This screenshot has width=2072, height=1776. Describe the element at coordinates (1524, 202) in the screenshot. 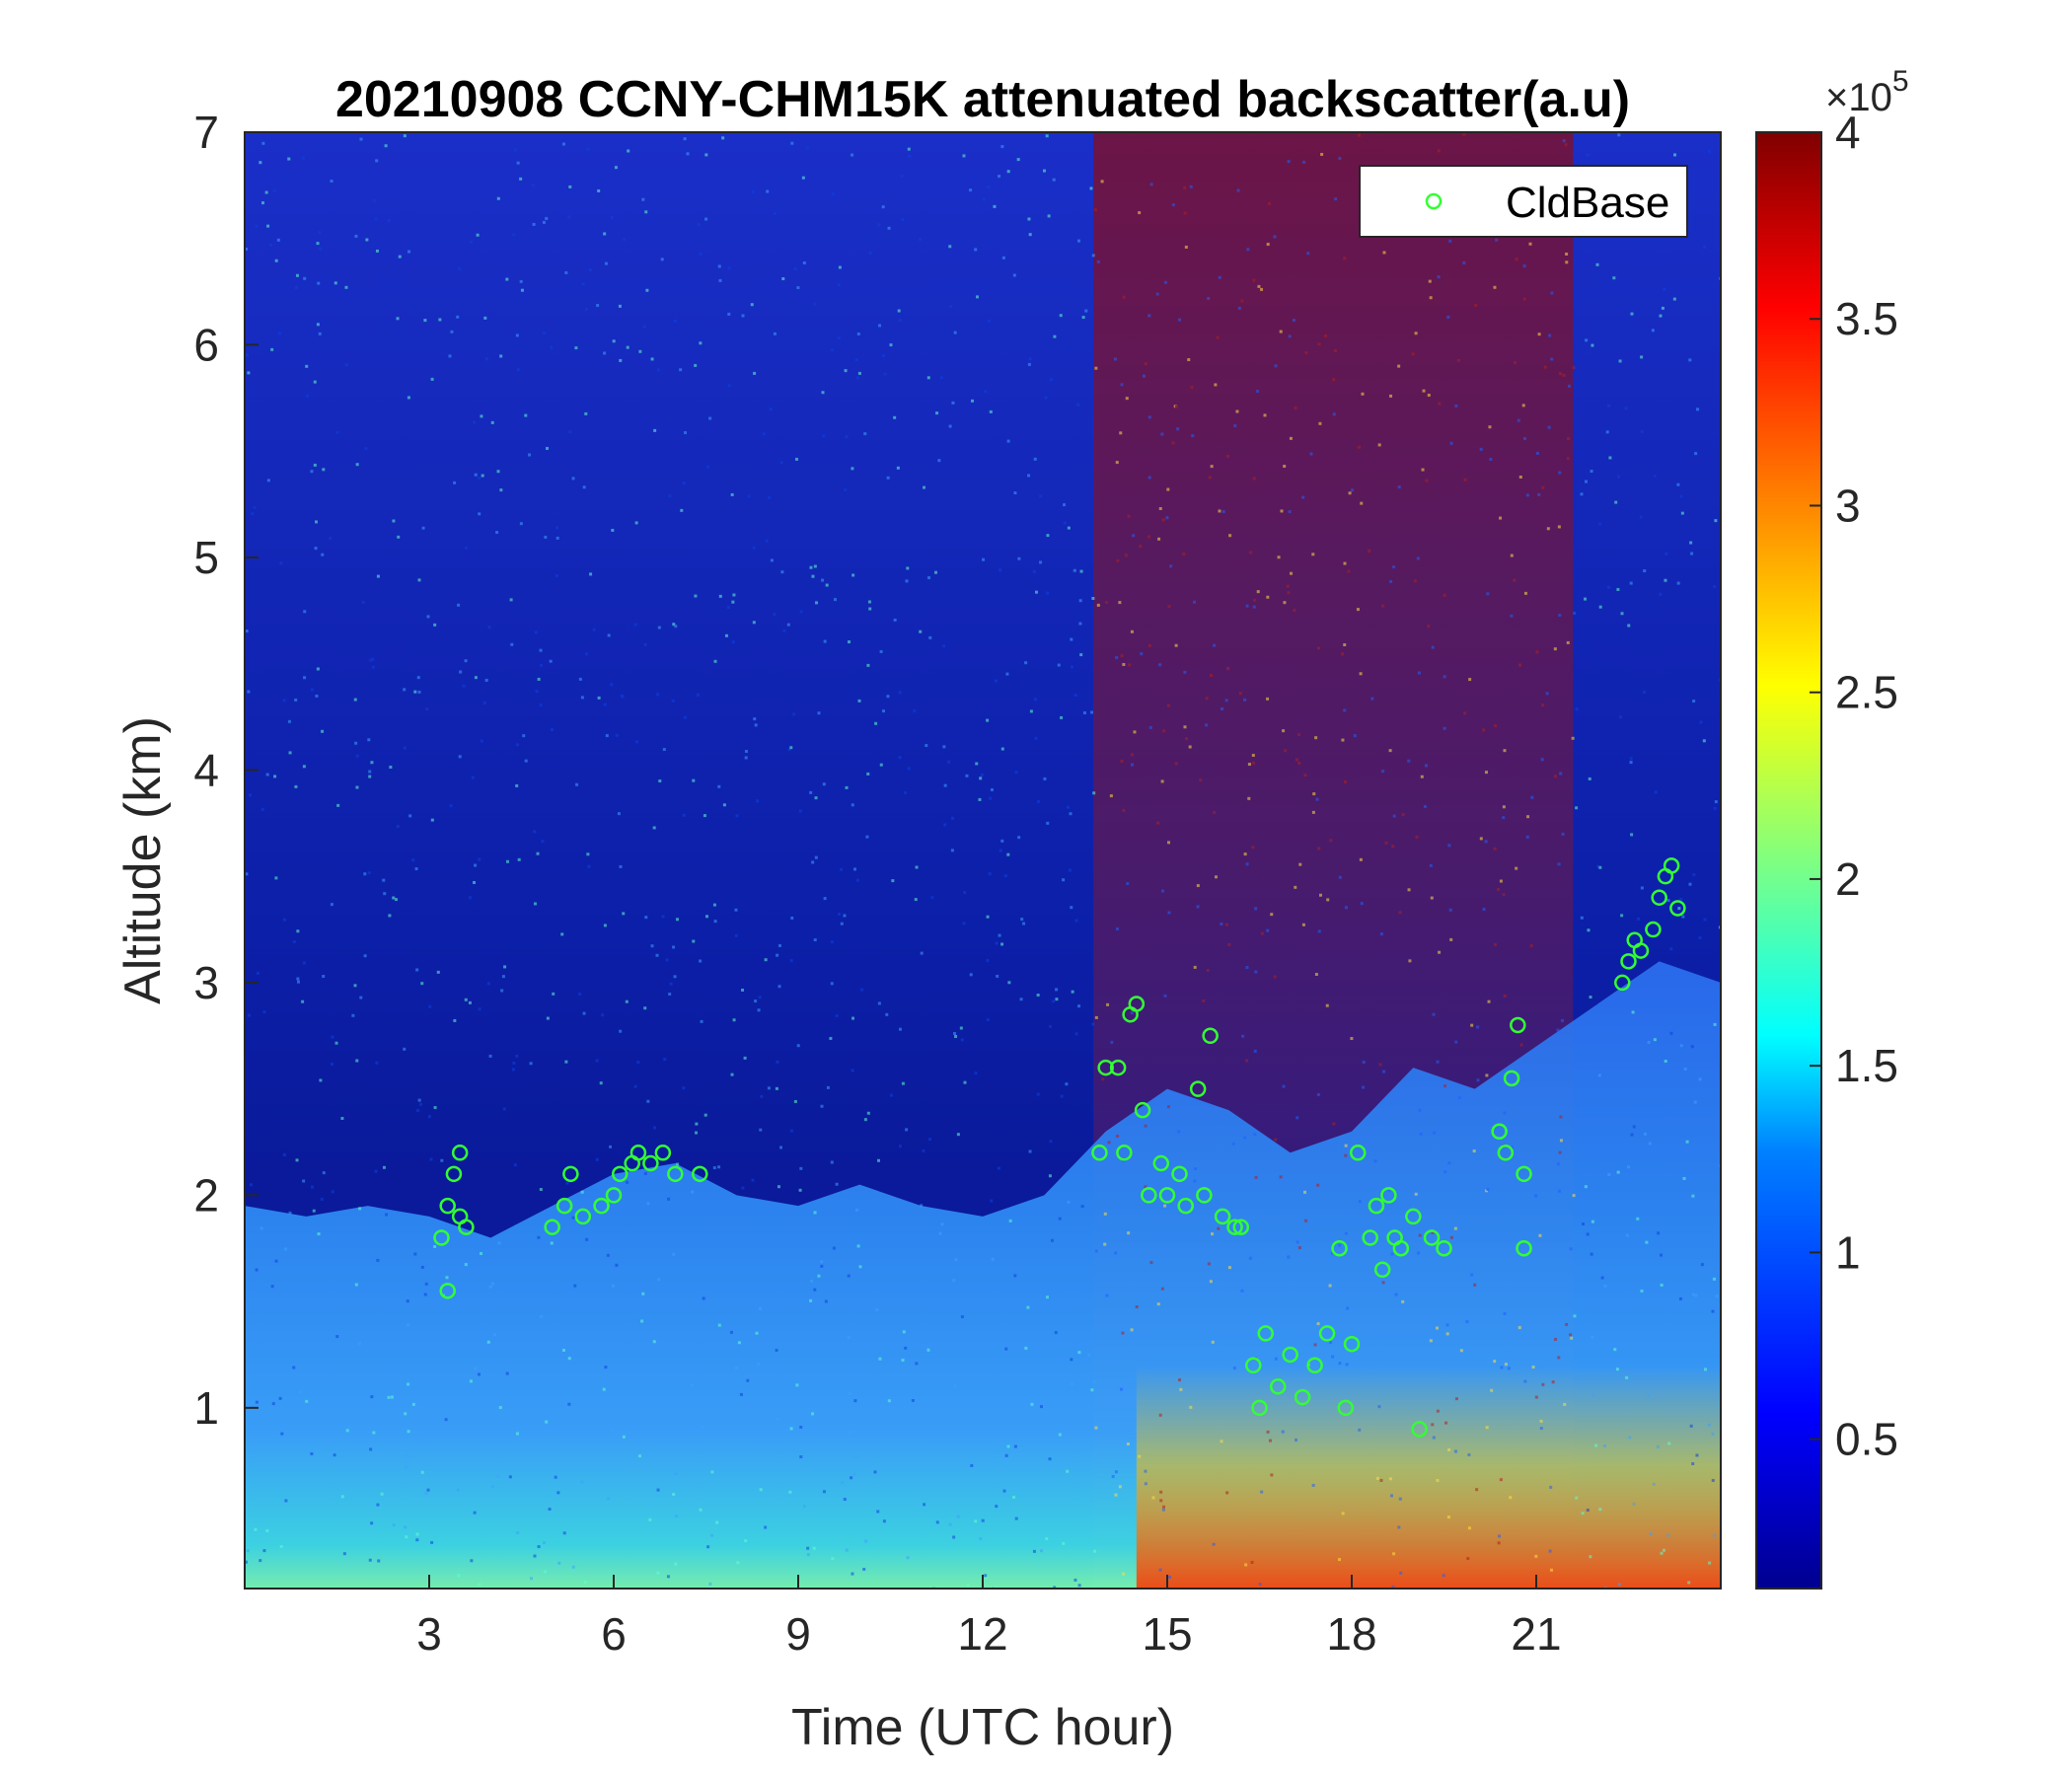

I see `legend: CldBase` at that location.